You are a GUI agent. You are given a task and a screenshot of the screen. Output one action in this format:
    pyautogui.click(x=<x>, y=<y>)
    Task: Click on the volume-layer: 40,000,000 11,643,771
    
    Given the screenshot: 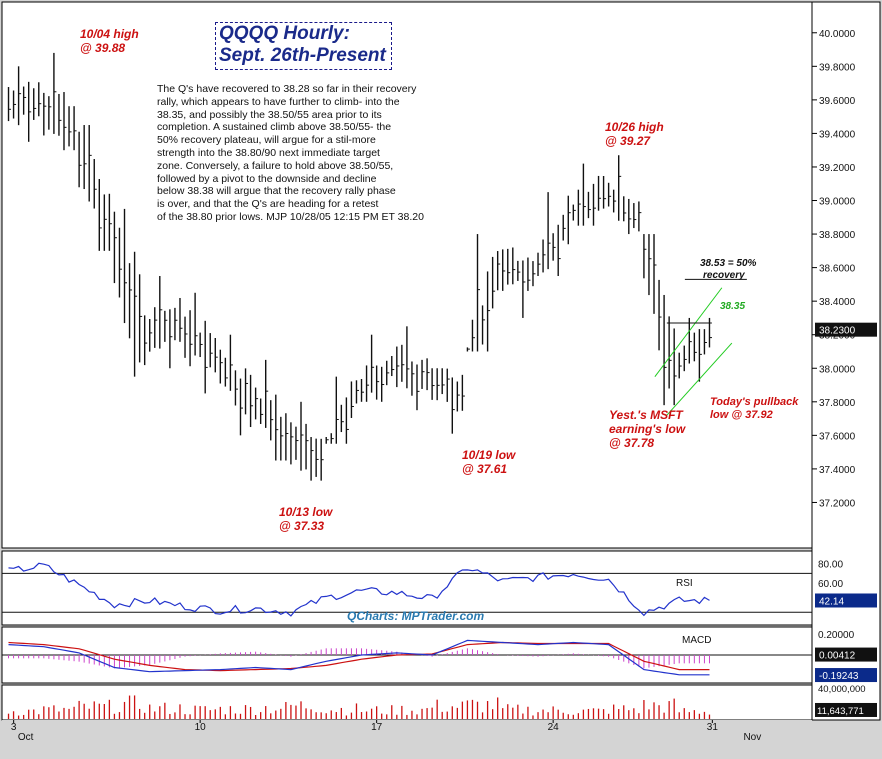 What is the action you would take?
    pyautogui.click(x=442, y=701)
    